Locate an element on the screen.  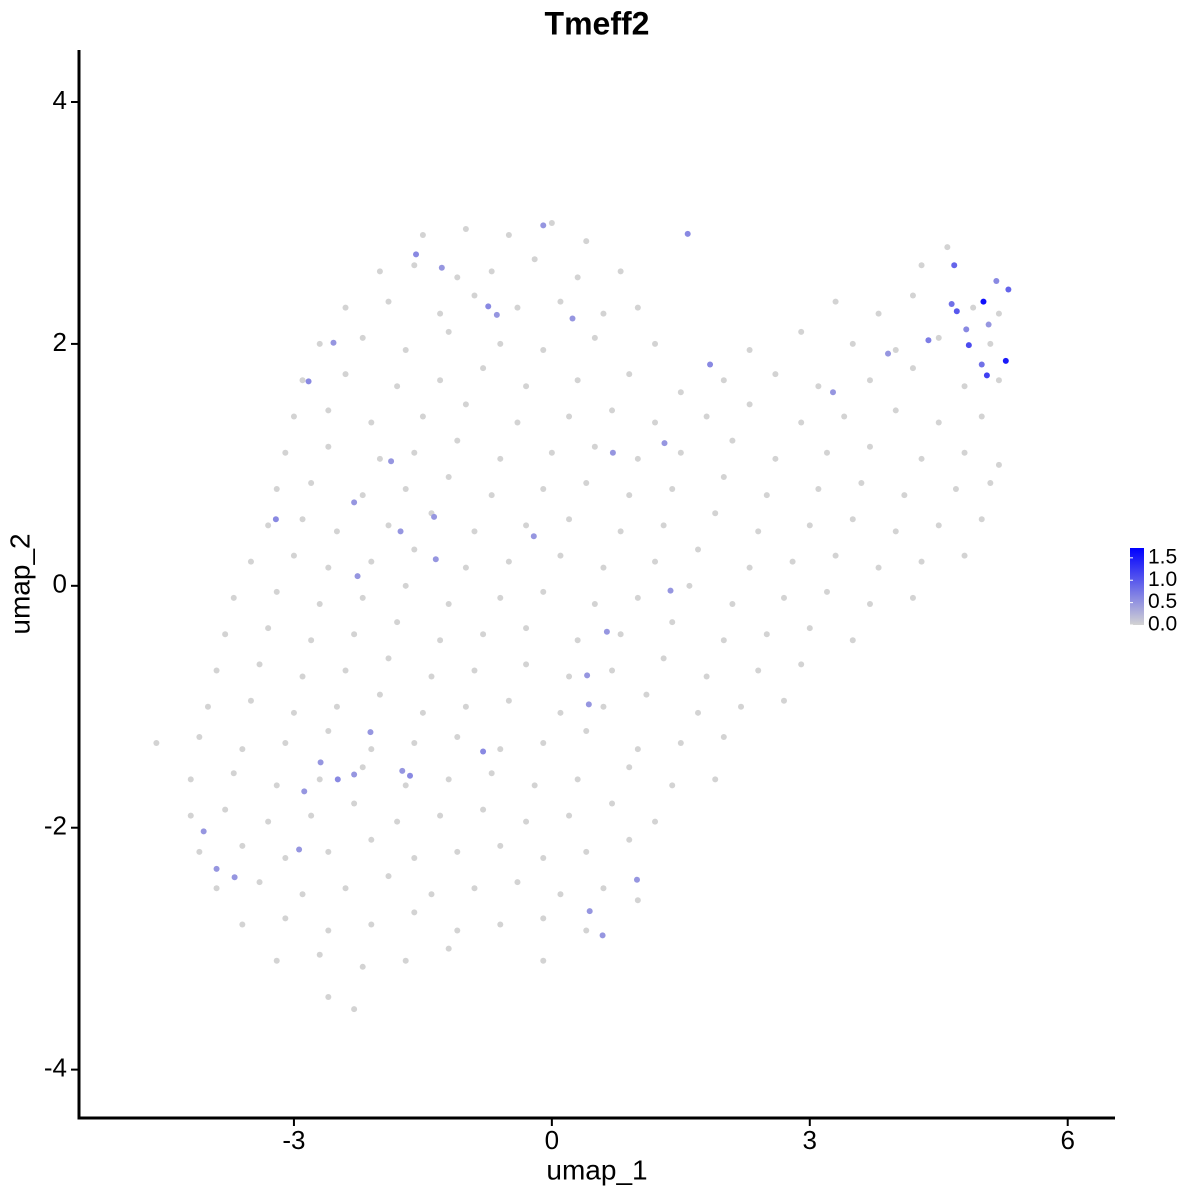
y-tick-label: 4 is located at coordinates (60, 100).